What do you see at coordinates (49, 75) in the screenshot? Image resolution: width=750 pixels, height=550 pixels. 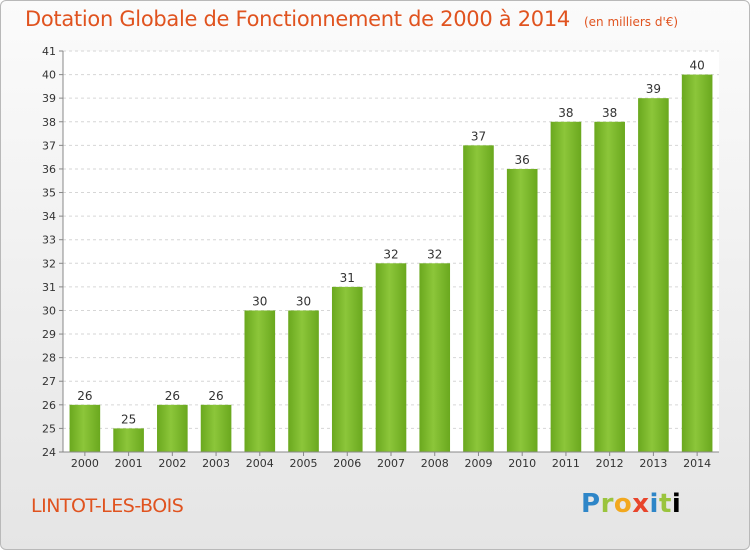 I see `y-tick-label: 40` at bounding box center [49, 75].